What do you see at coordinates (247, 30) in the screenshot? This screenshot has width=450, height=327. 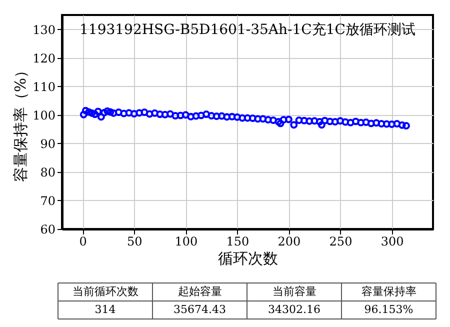 I see `text: 1193192HSG-B5D1601-35Ah-1C充1C放循环测试` at bounding box center [247, 30].